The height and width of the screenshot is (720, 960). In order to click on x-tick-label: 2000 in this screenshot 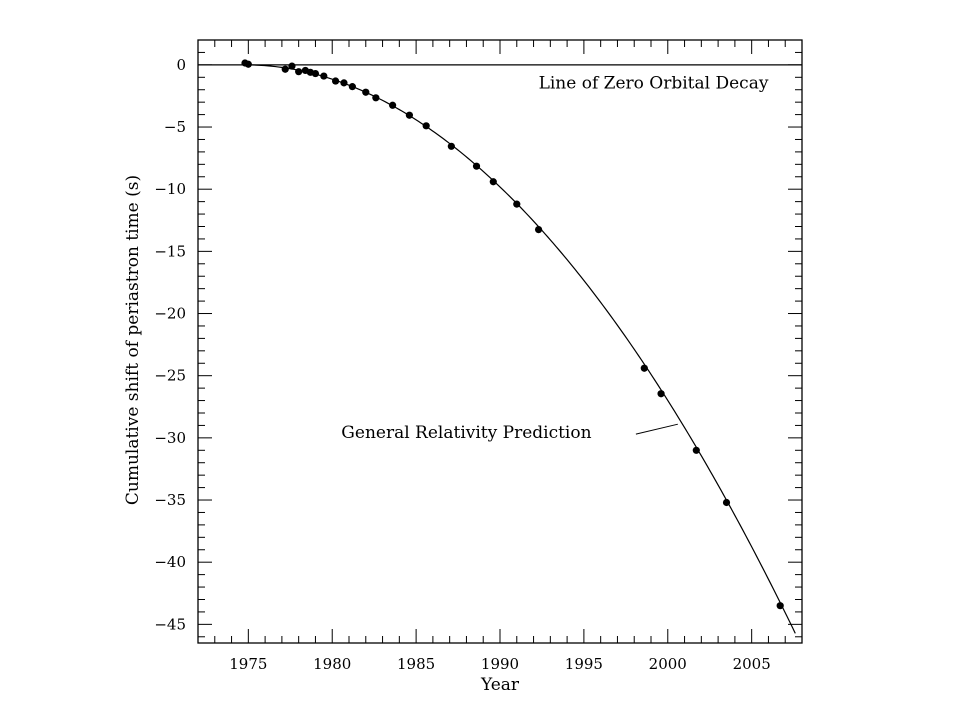, I will do `click(668, 664)`.